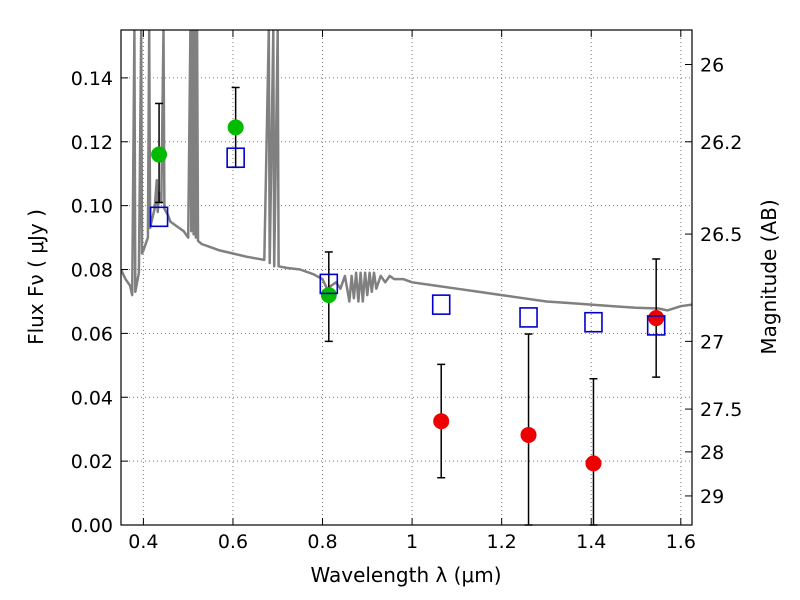 This screenshot has width=800, height=600. I want to click on y-axis-label: Flux Fν ( μJy ), so click(36, 277).